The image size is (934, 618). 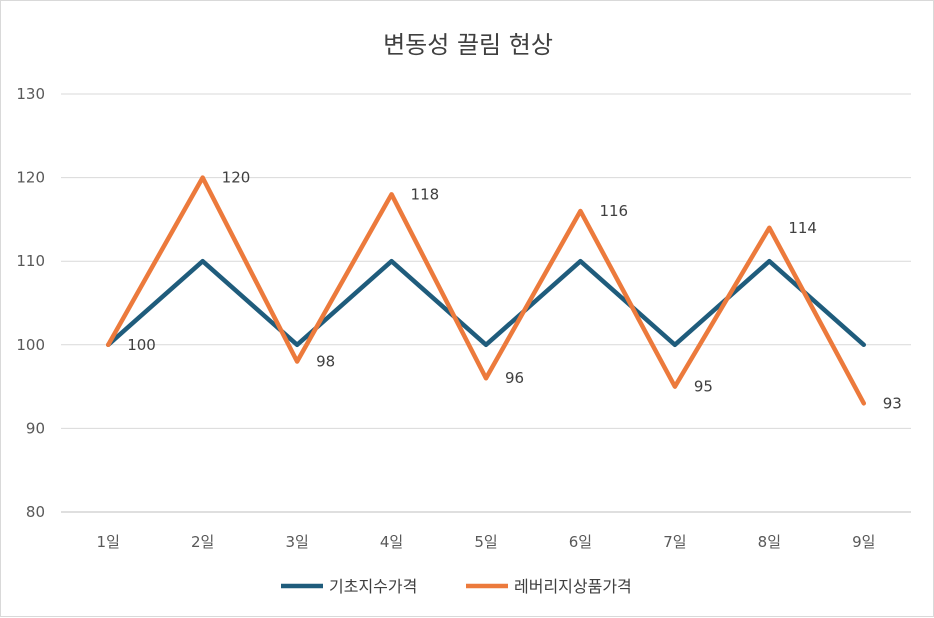 I want to click on y-tick-label: 100, so click(x=30, y=345).